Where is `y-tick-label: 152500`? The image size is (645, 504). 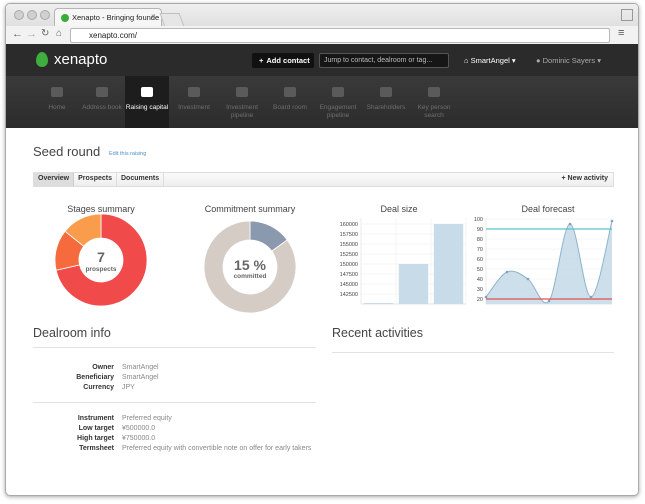
y-tick-label: 152500 is located at coordinates (349, 255).